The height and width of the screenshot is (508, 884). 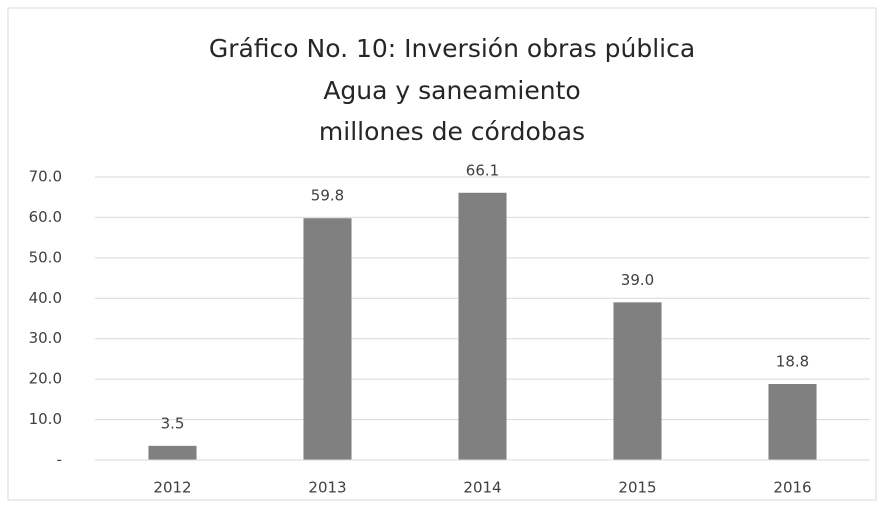 What do you see at coordinates (45, 338) in the screenshot?
I see `y-tick-label: 30.0` at bounding box center [45, 338].